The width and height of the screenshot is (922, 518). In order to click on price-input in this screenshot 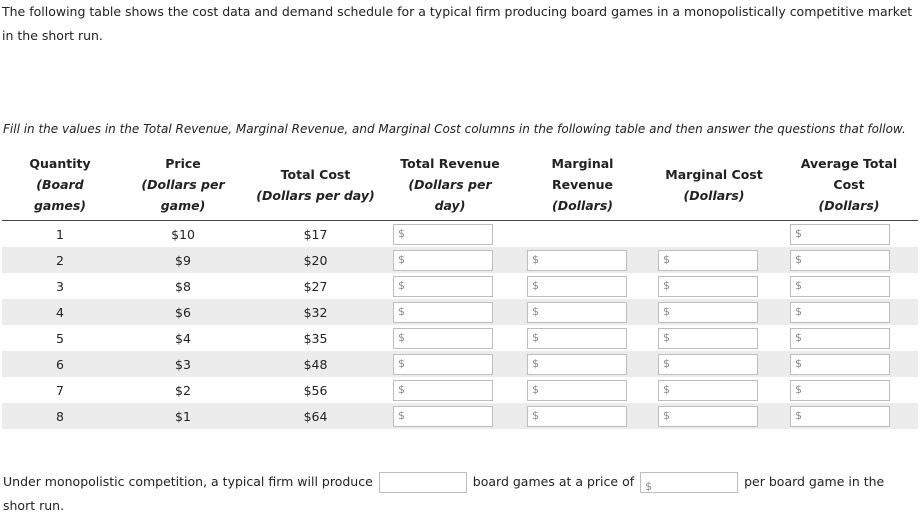, I will do `click(695, 485)`.